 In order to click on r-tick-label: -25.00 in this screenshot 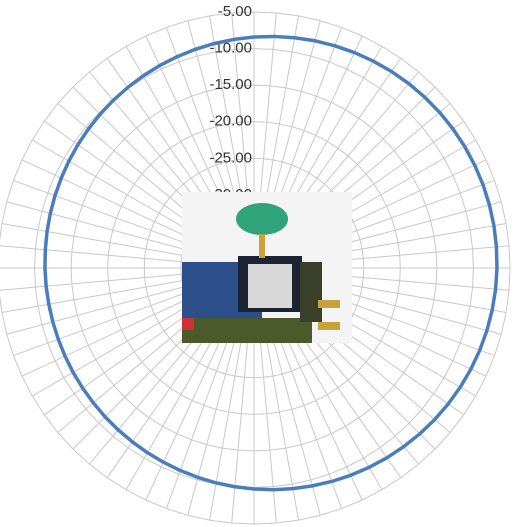, I will do `click(230, 157)`.